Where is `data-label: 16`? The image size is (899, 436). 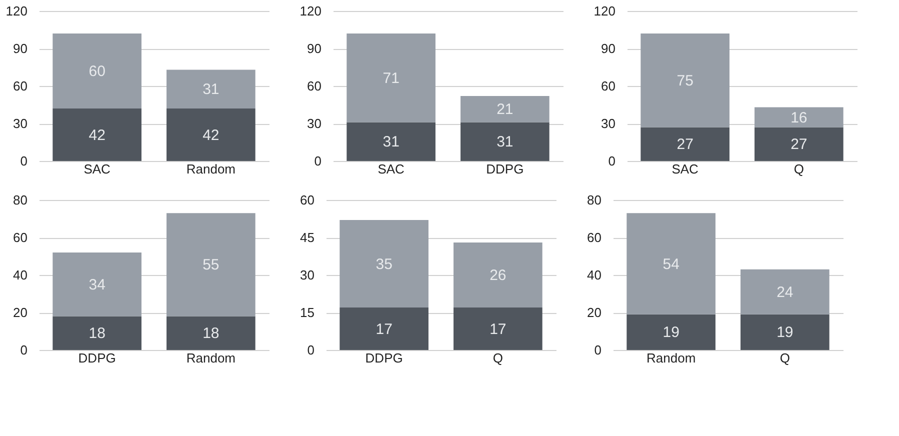
data-label: 16 is located at coordinates (799, 117).